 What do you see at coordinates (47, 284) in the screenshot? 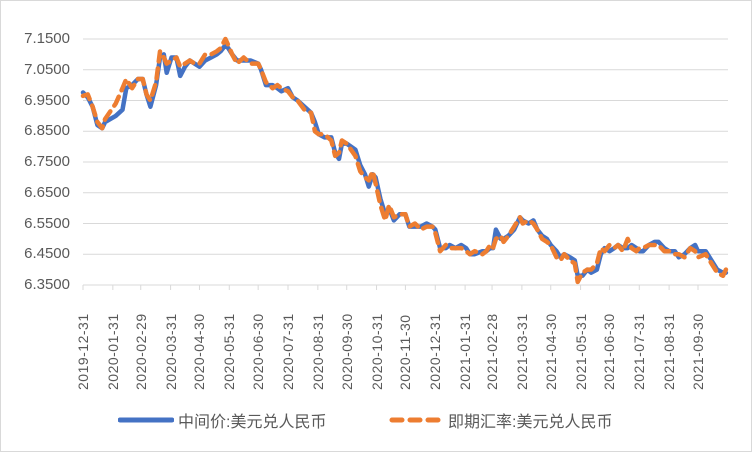
I see `y-tick-label: 6.3500` at bounding box center [47, 284].